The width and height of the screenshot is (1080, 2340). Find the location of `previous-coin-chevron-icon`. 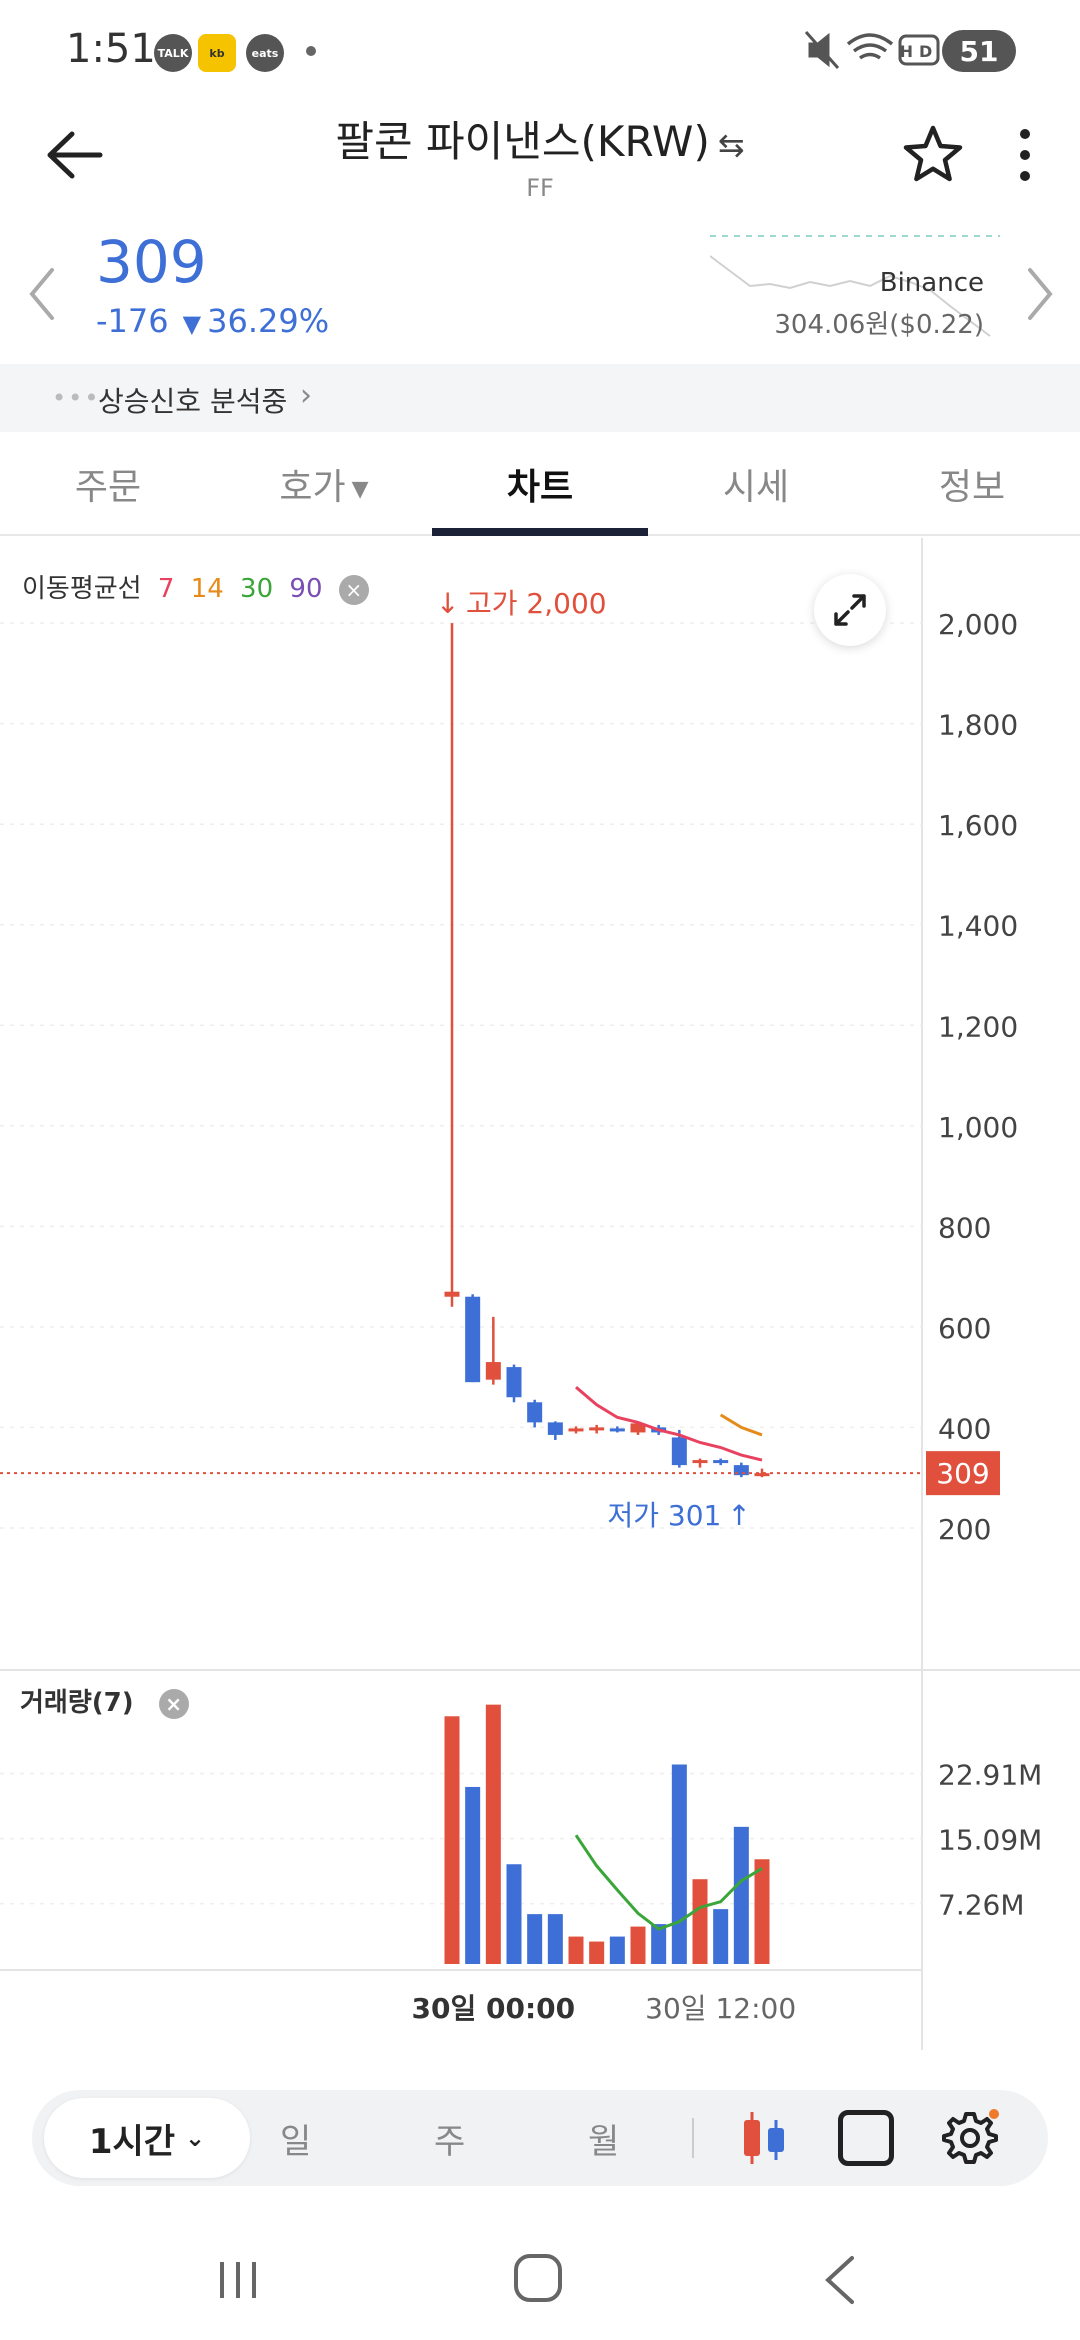

previous-coin-chevron-icon is located at coordinates (42, 294).